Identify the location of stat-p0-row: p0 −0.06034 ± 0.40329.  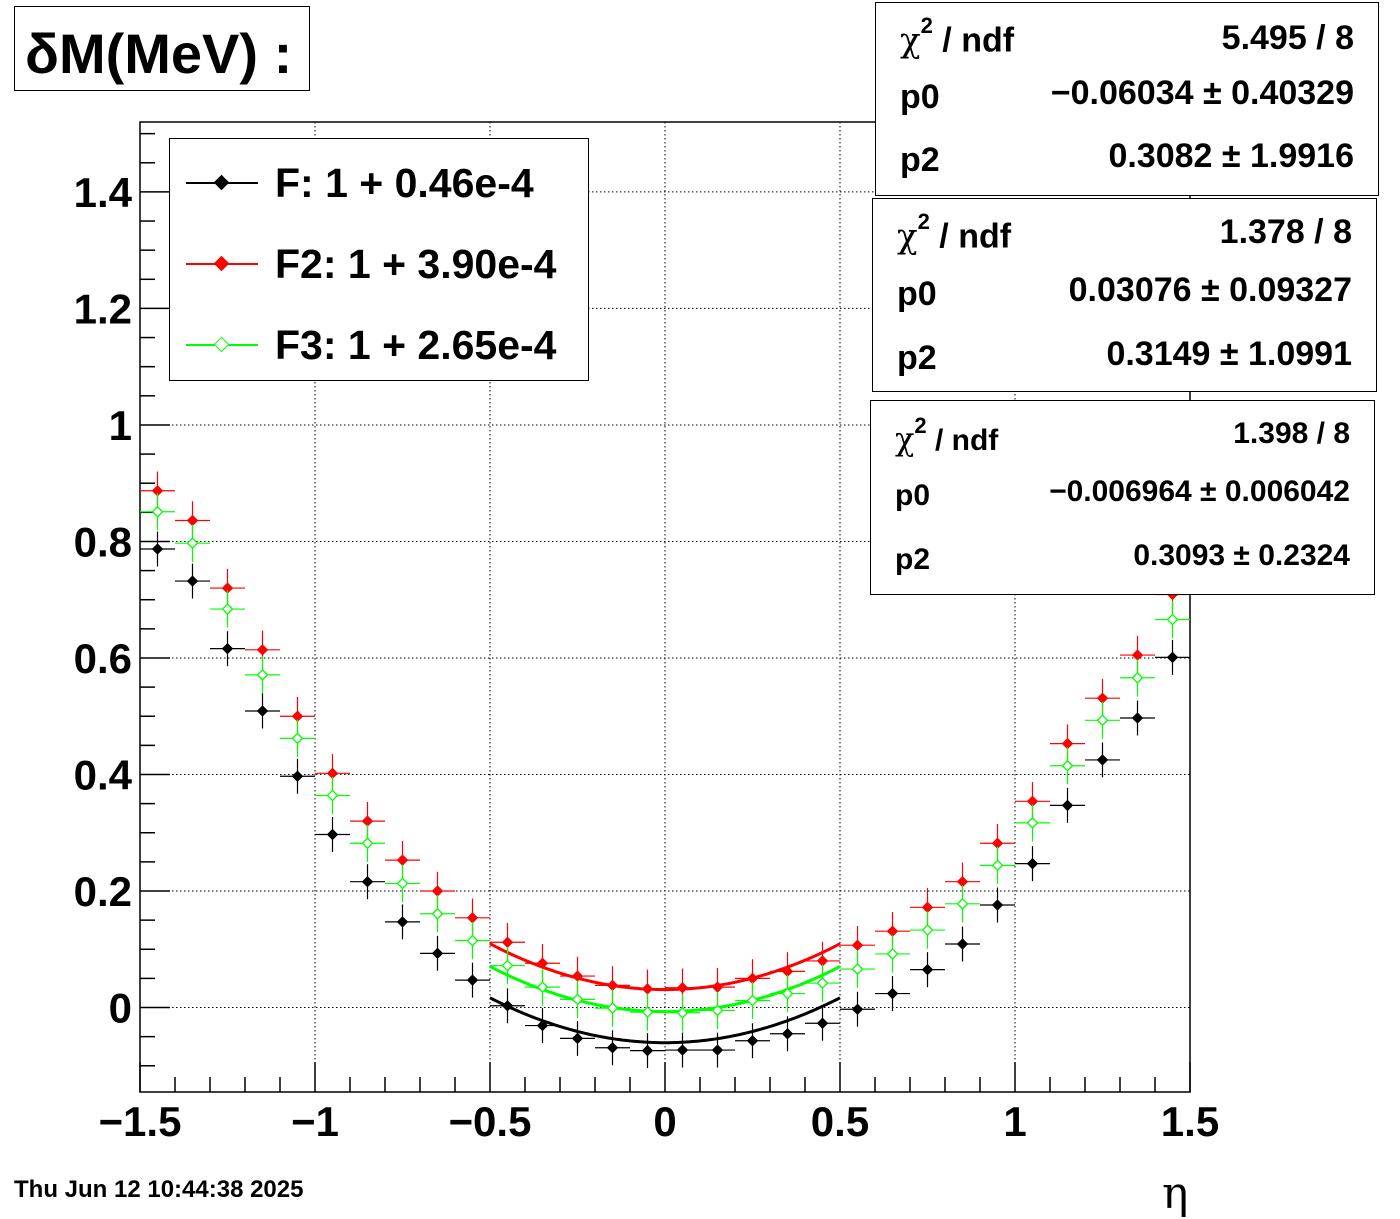
(1127, 95).